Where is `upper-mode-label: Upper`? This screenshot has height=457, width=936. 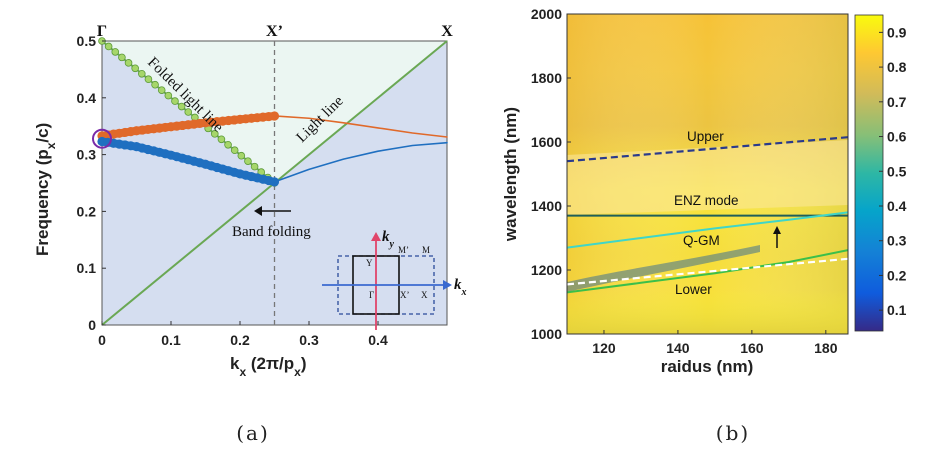
upper-mode-label: Upper is located at coordinates (705, 136).